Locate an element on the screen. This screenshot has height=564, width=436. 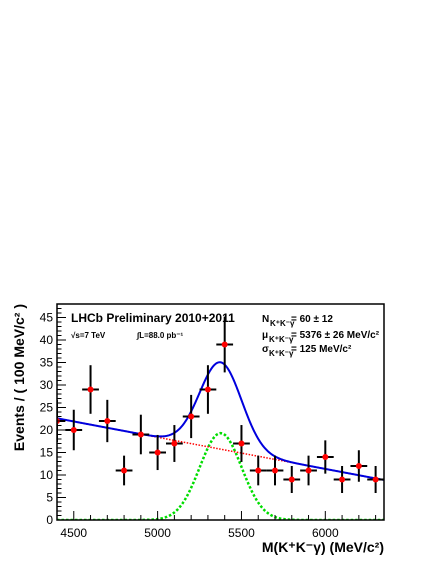
experiment-label: LHCb Preliminary 2010+2011 is located at coordinates (153, 318).